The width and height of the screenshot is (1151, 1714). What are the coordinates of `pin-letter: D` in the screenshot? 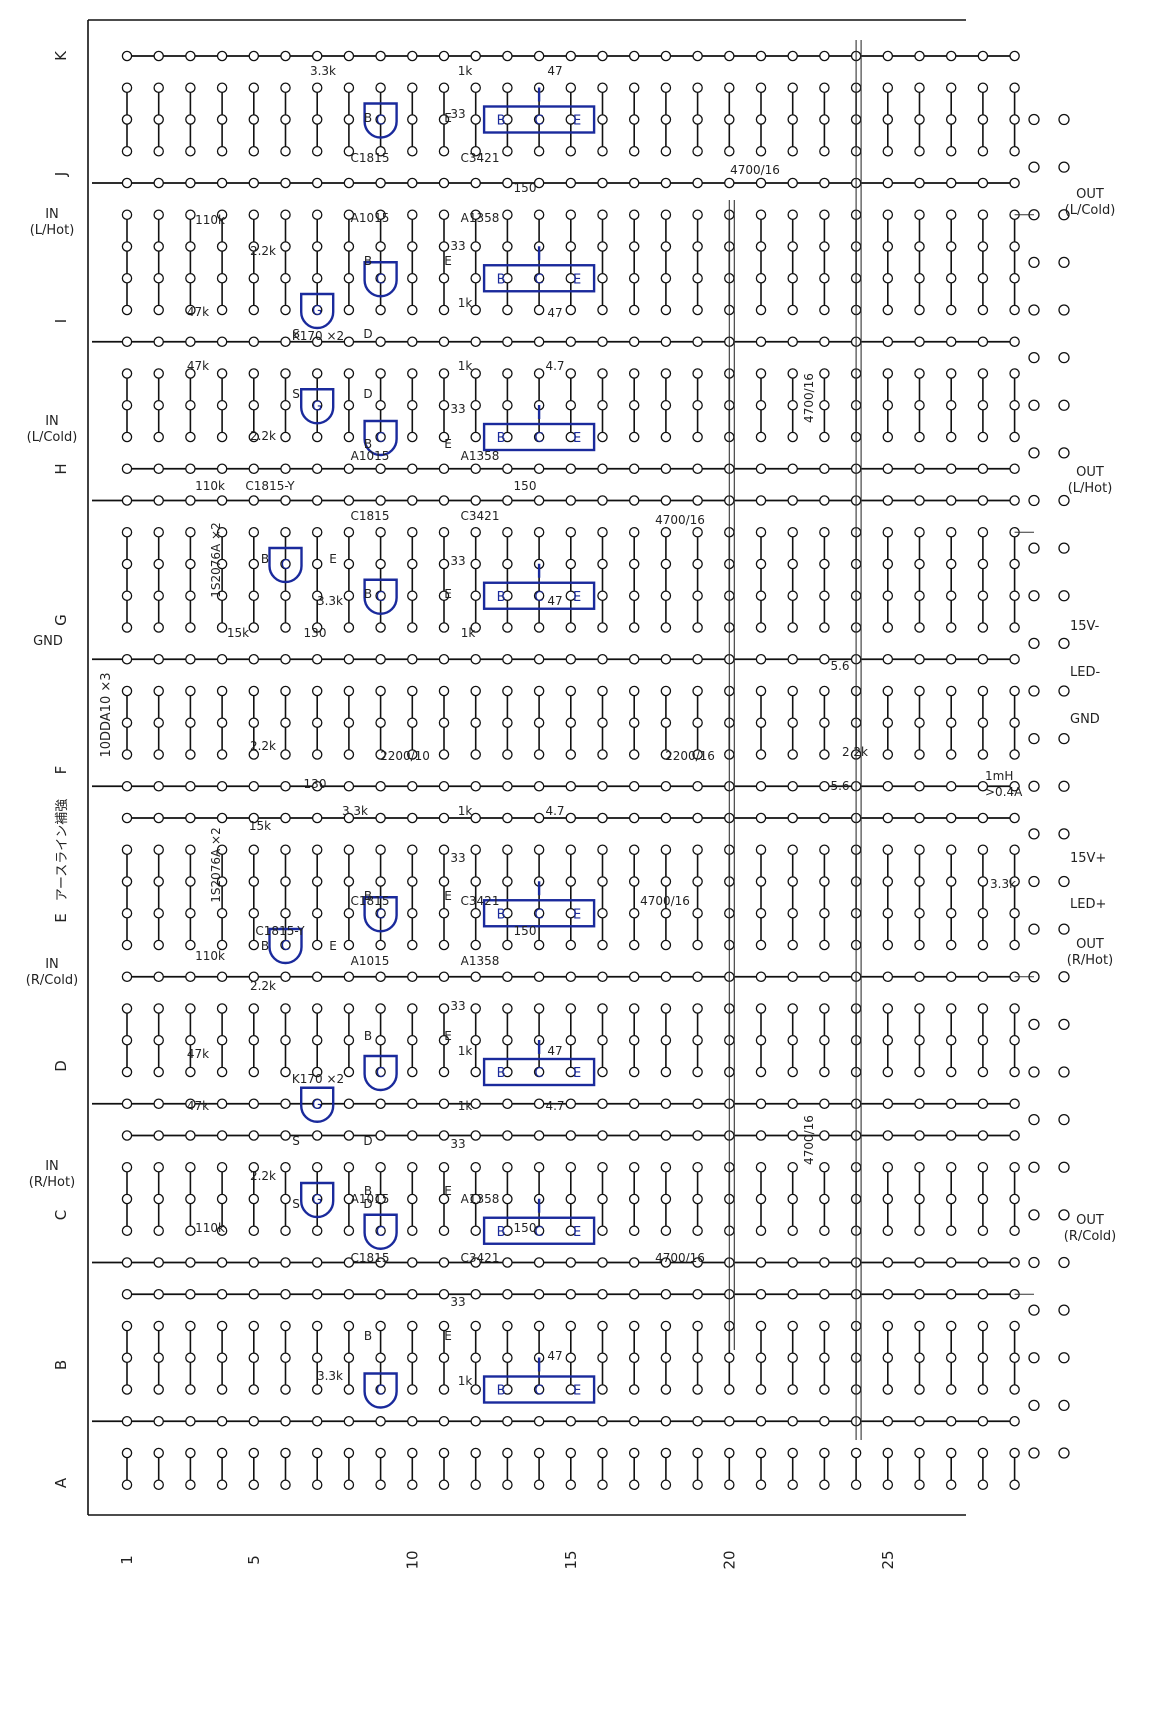 It's located at (367, 394).